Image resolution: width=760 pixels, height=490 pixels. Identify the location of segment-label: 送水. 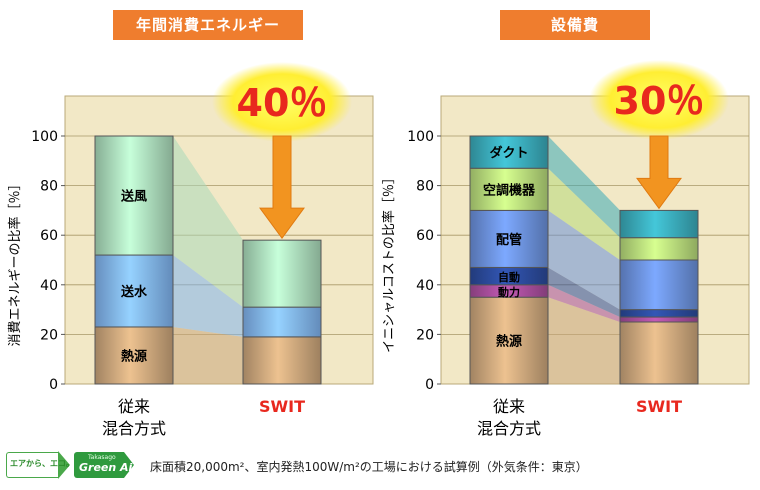
(134, 292).